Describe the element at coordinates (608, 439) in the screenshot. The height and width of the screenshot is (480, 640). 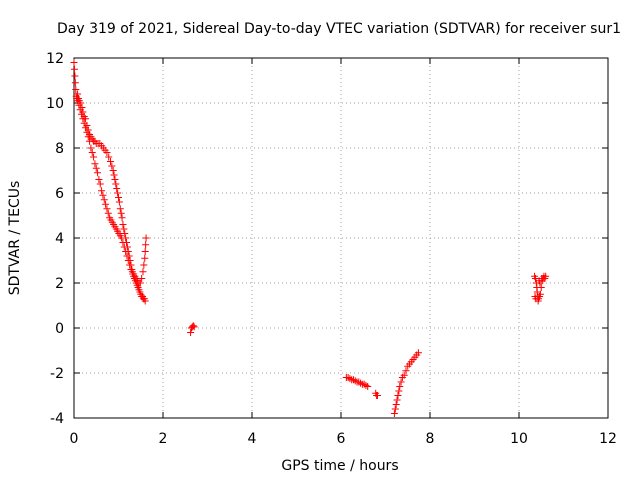
I see `x-tick-label: 12` at that location.